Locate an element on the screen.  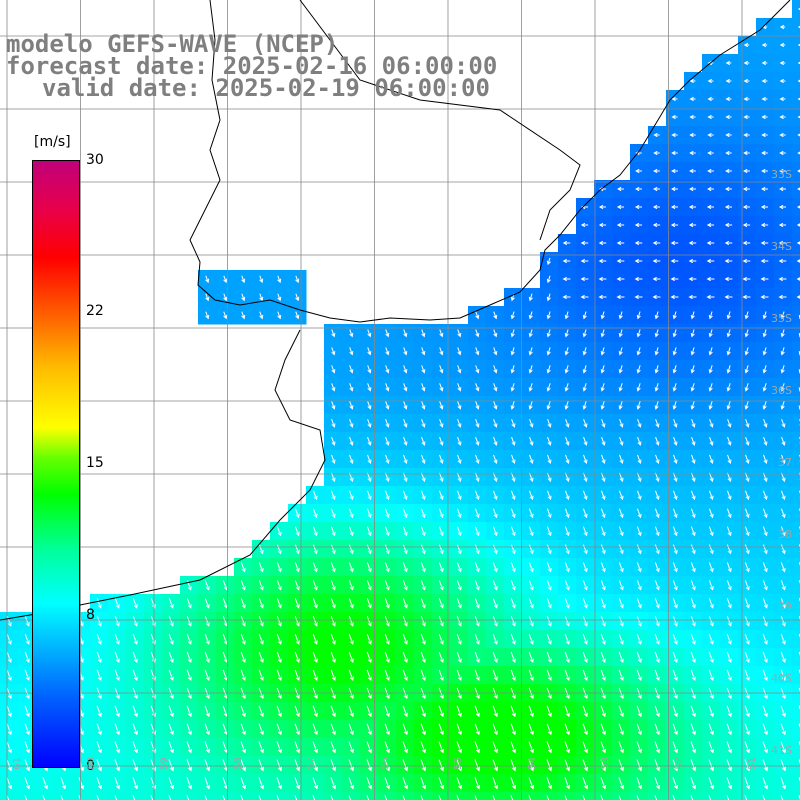
model-title: modelo GEFS-WAVE (NCEP) is located at coordinates (172, 44).